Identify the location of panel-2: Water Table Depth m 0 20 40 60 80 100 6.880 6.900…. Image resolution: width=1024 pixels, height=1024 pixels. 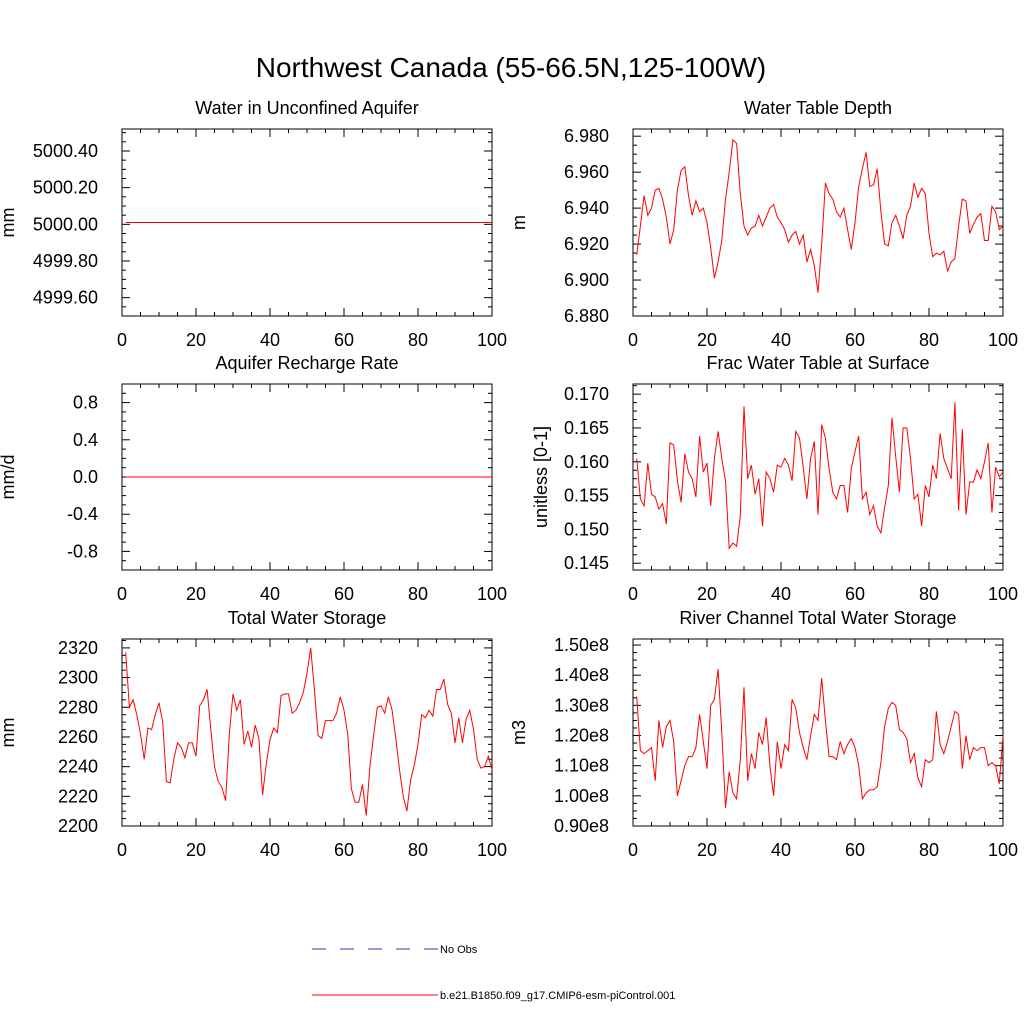
(763, 224).